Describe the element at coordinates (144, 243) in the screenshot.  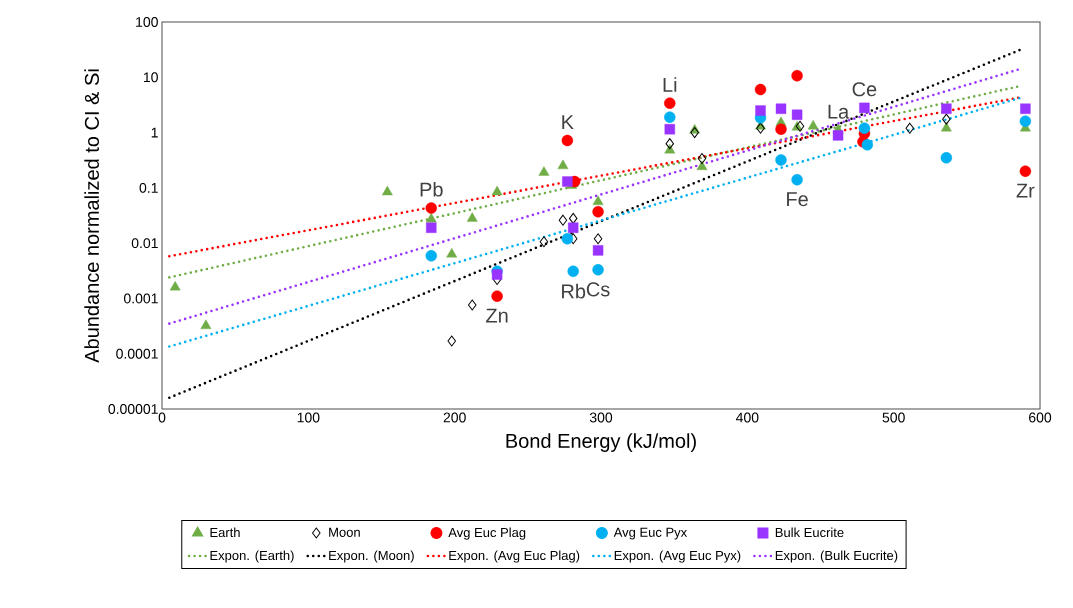
I see `y-tick-label: 0.01` at that location.